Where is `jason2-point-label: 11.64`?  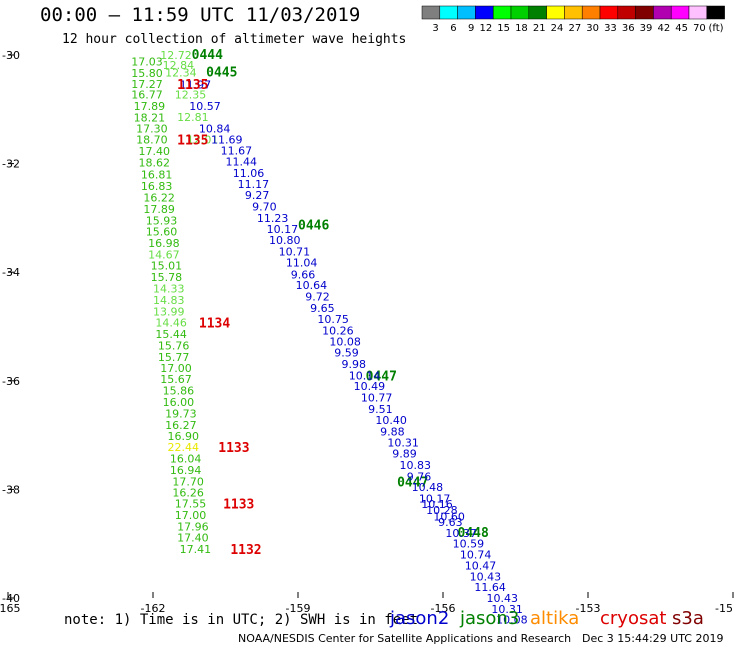
jason2-point-label: 11.64 is located at coordinates (490, 587).